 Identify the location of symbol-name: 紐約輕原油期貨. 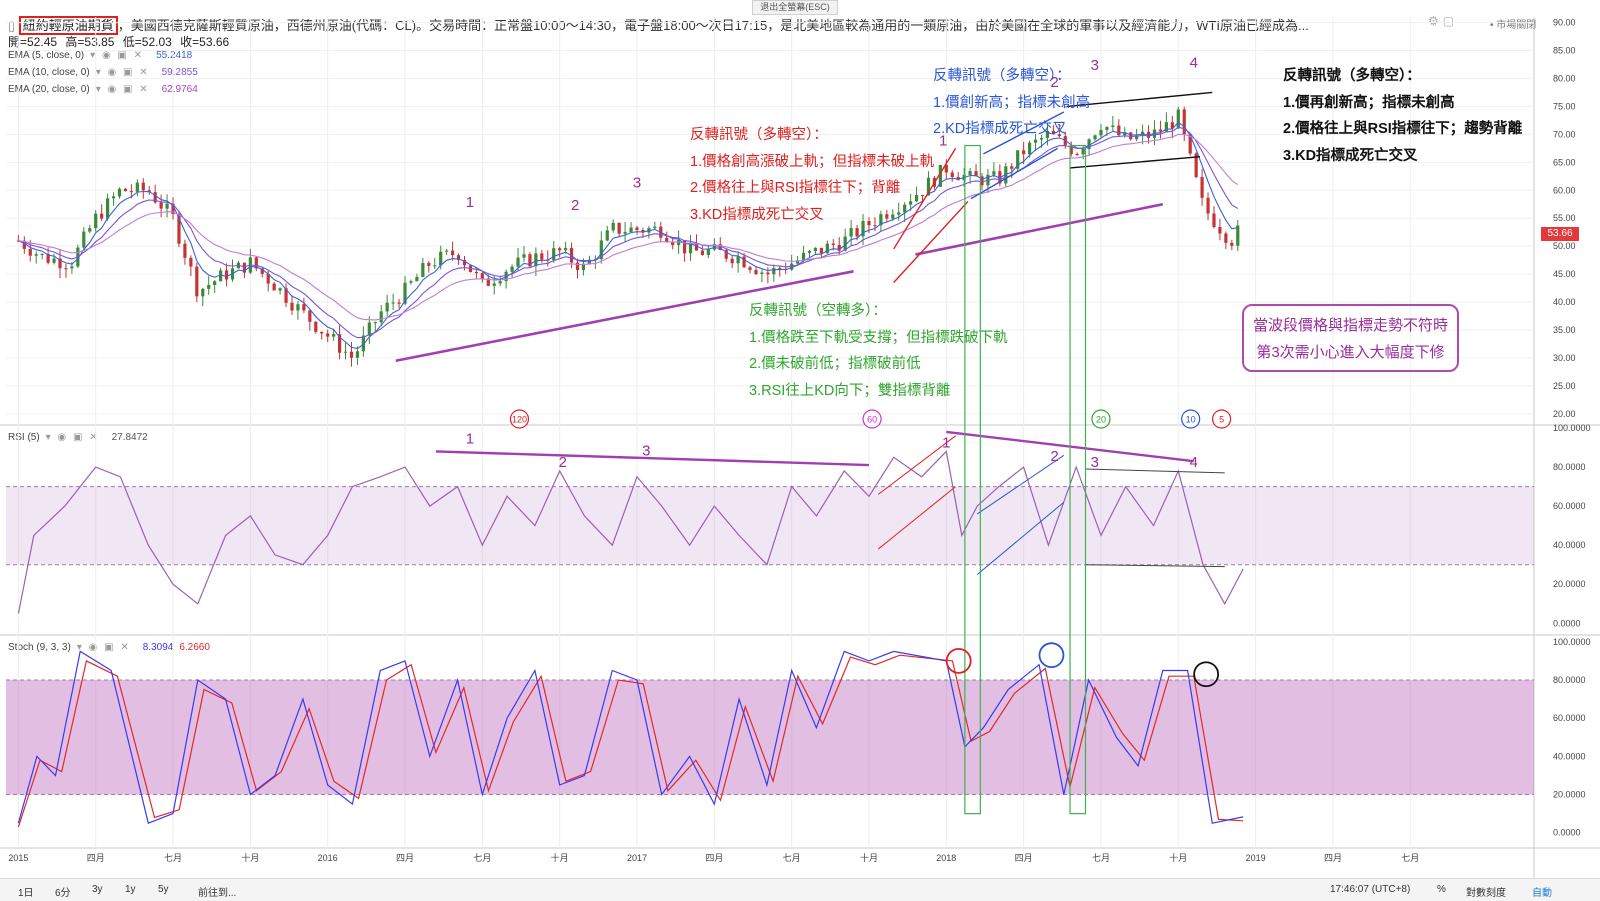
(68, 25).